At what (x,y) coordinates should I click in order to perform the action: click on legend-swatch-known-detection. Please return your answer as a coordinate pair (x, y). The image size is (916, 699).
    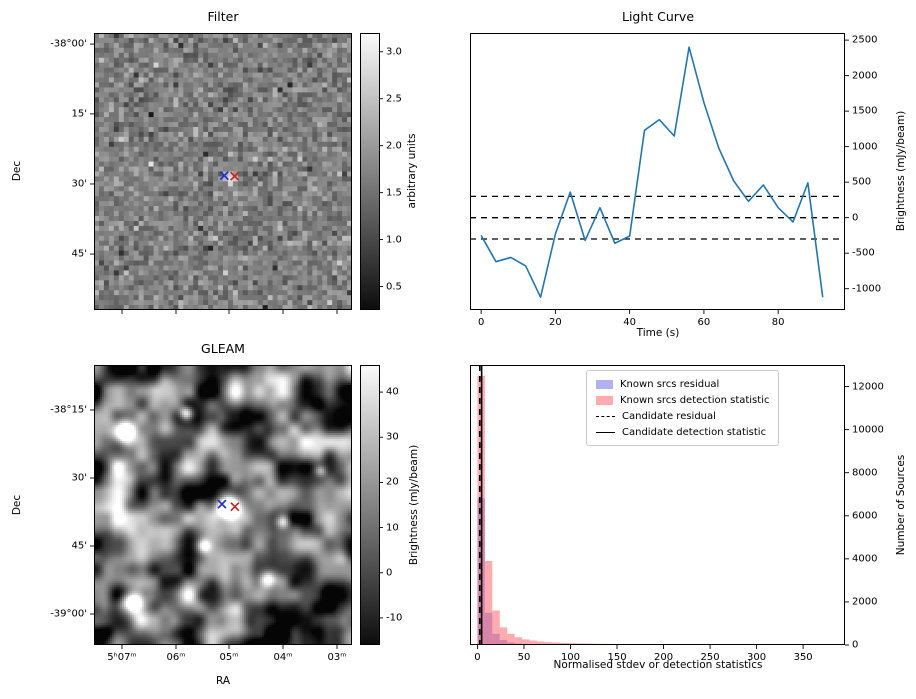
    Looking at the image, I should click on (604, 400).